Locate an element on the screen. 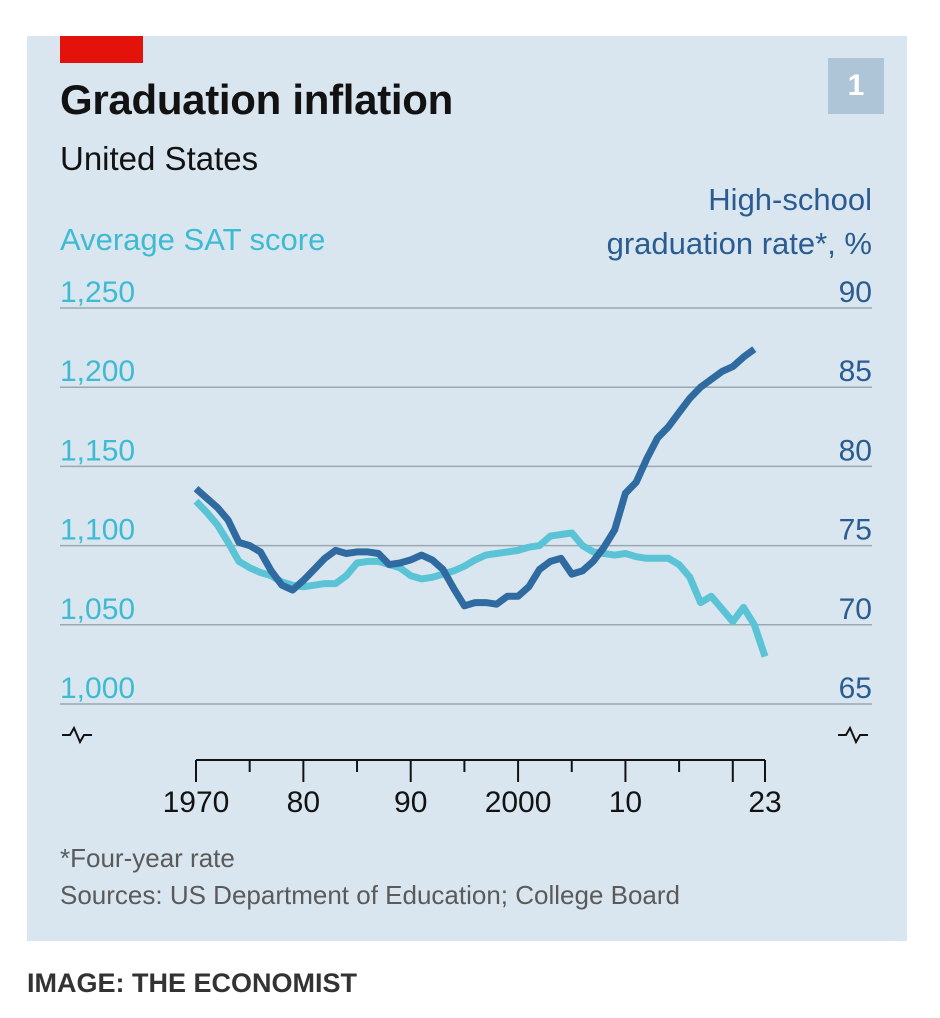  left-axis-title: Average SAT score is located at coordinates (193, 239).